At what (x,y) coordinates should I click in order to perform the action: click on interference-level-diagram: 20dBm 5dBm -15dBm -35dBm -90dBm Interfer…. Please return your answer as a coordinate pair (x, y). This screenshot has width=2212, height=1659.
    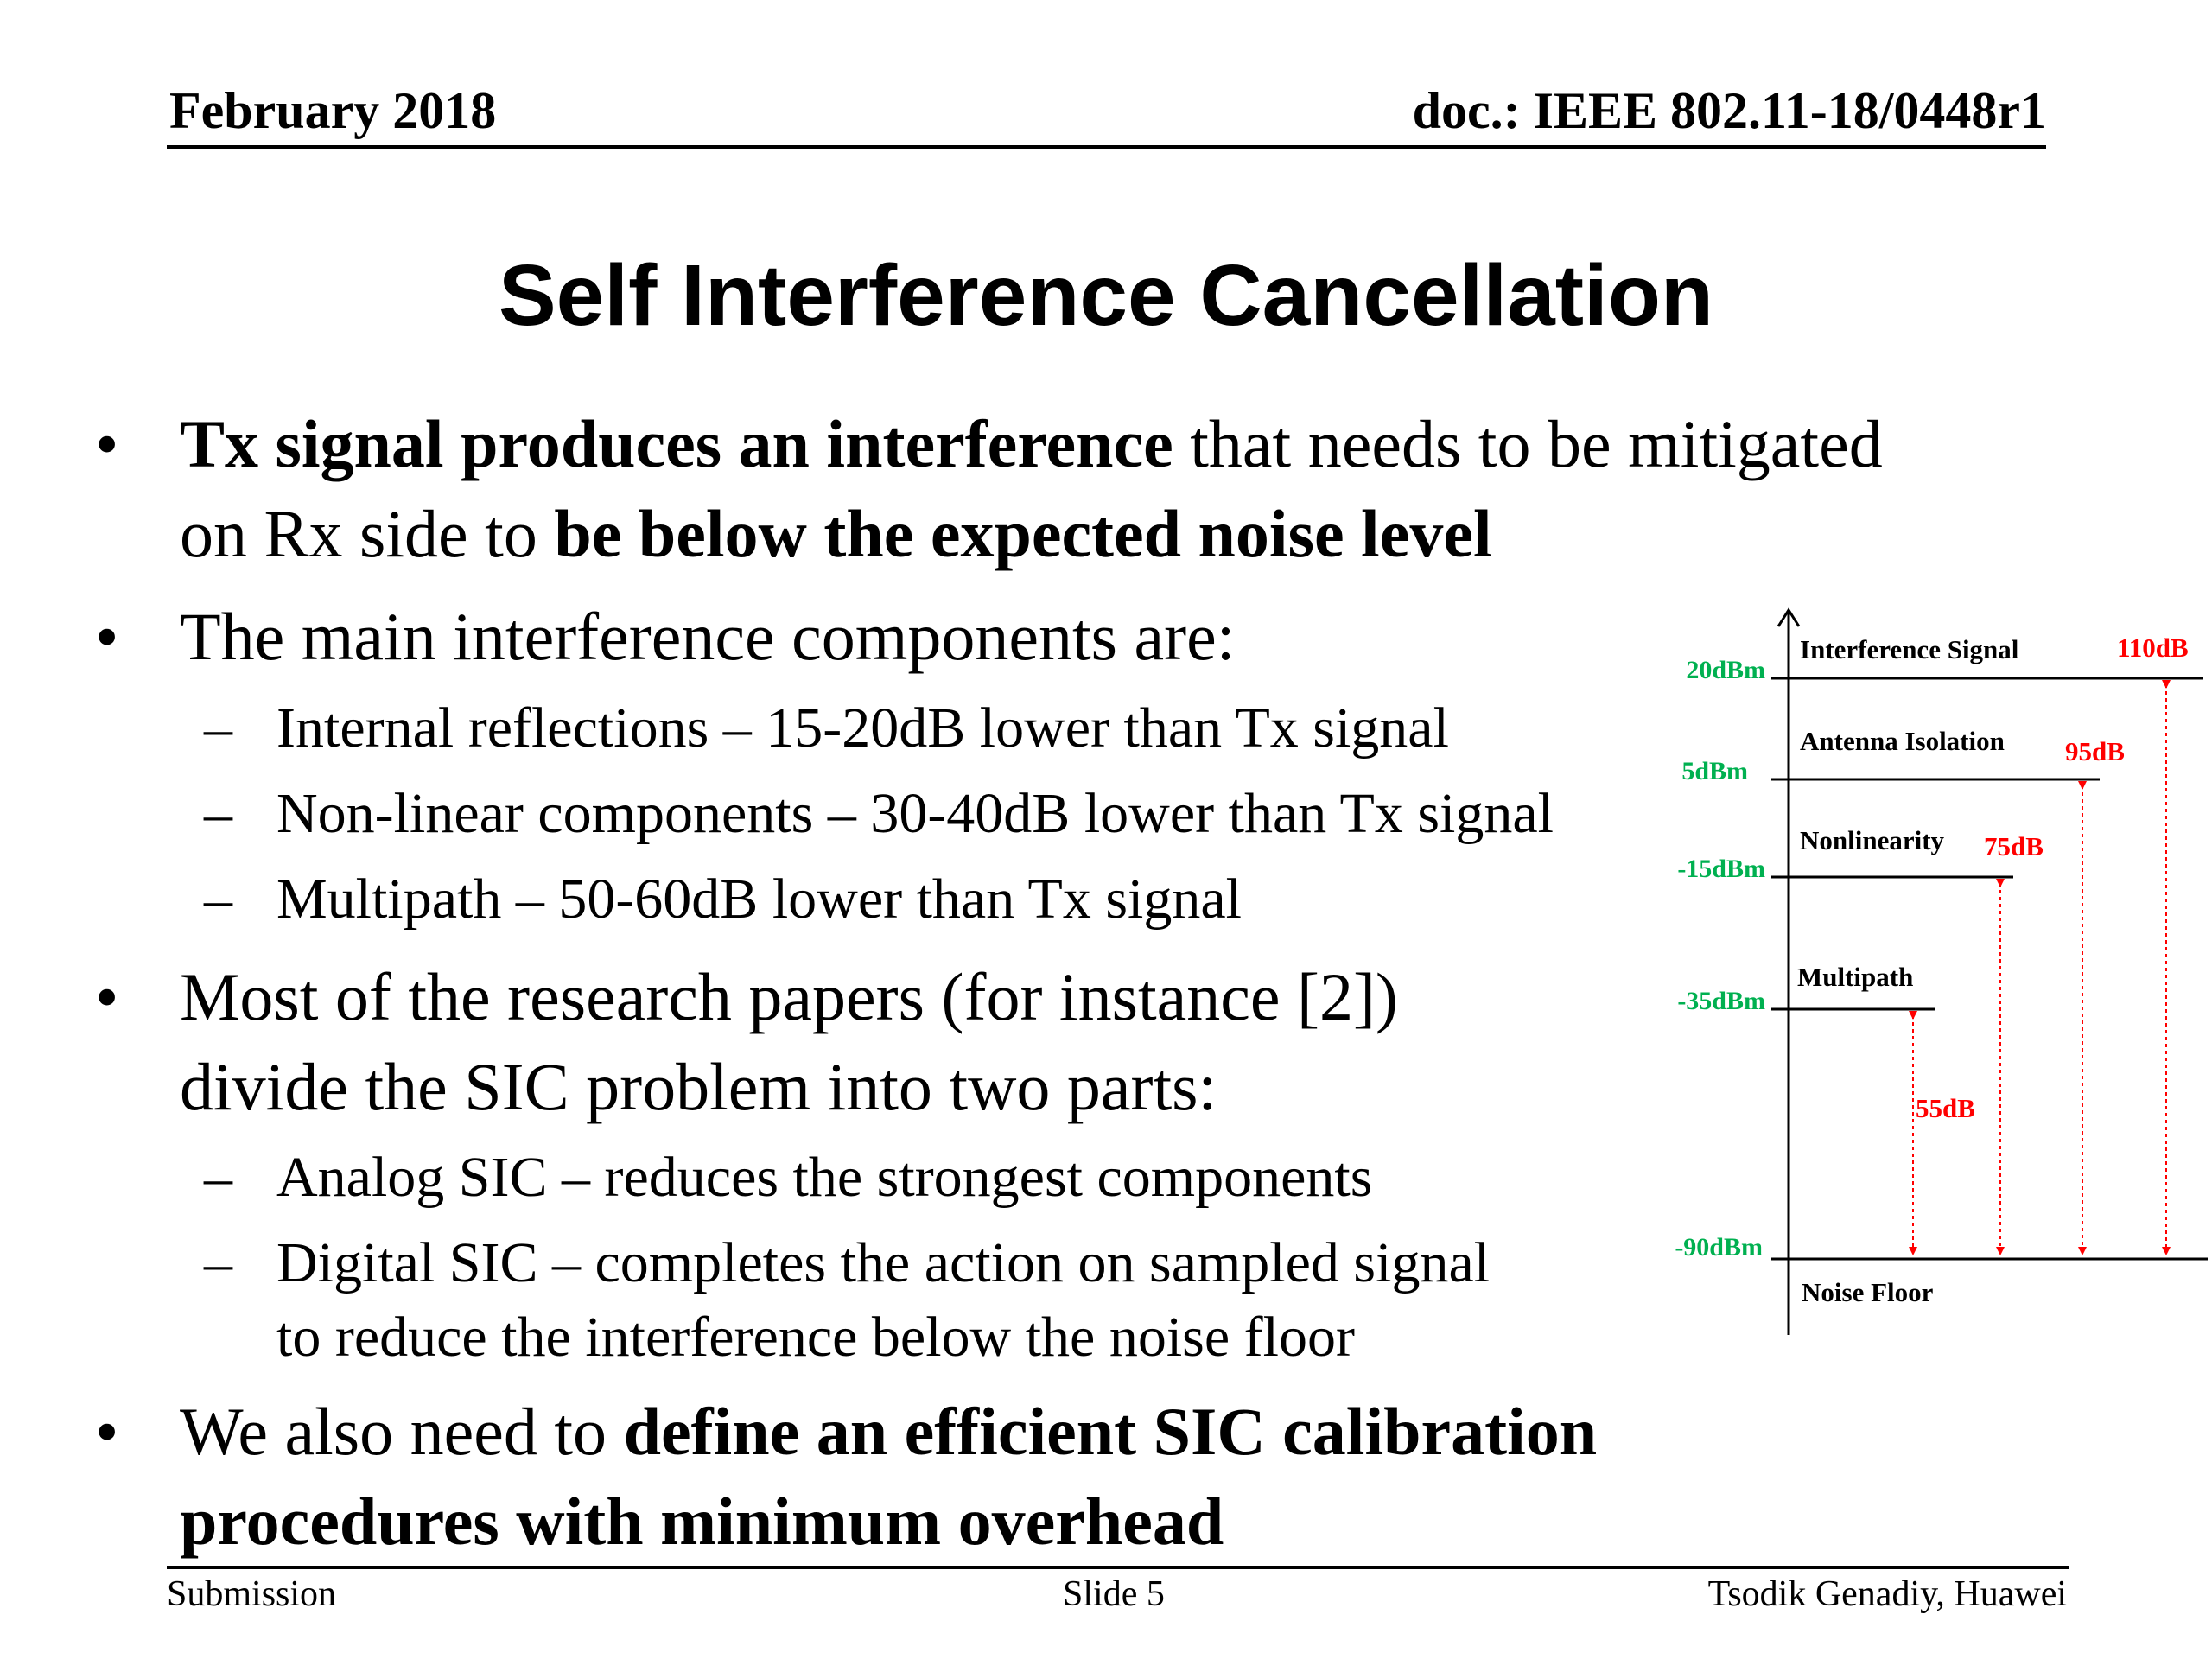
    Looking at the image, I should click on (1941, 971).